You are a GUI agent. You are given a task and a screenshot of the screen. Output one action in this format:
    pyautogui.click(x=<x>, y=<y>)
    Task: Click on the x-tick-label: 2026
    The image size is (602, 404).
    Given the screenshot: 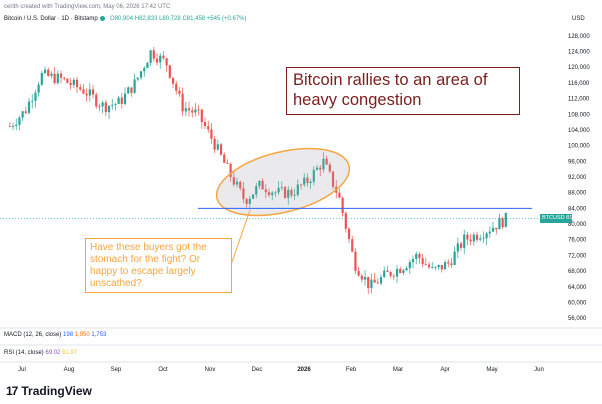 What is the action you would take?
    pyautogui.click(x=304, y=370)
    